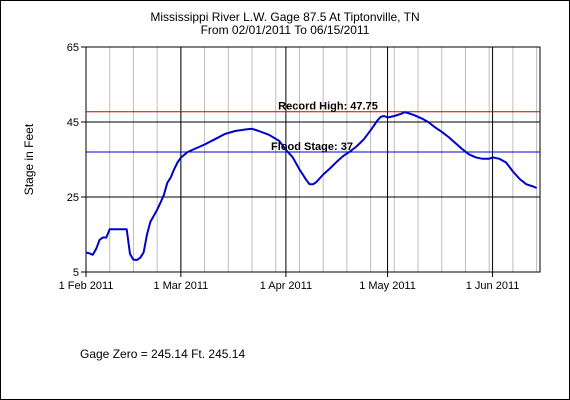 This screenshot has width=570, height=400. I want to click on x-tick-label: 1 May 2011, so click(387, 286).